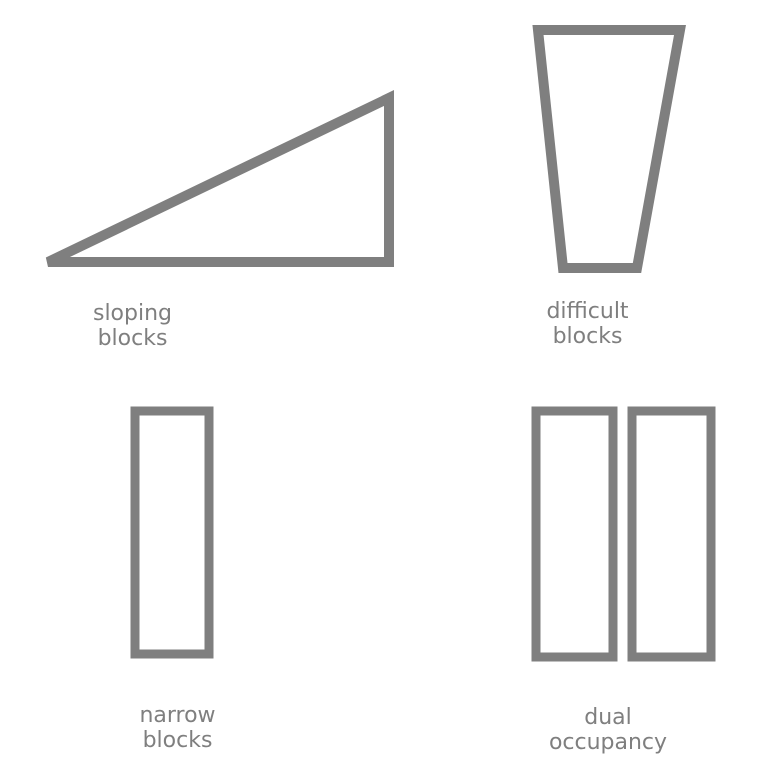  I want to click on narrow-label-line2: blocks, so click(177, 740).